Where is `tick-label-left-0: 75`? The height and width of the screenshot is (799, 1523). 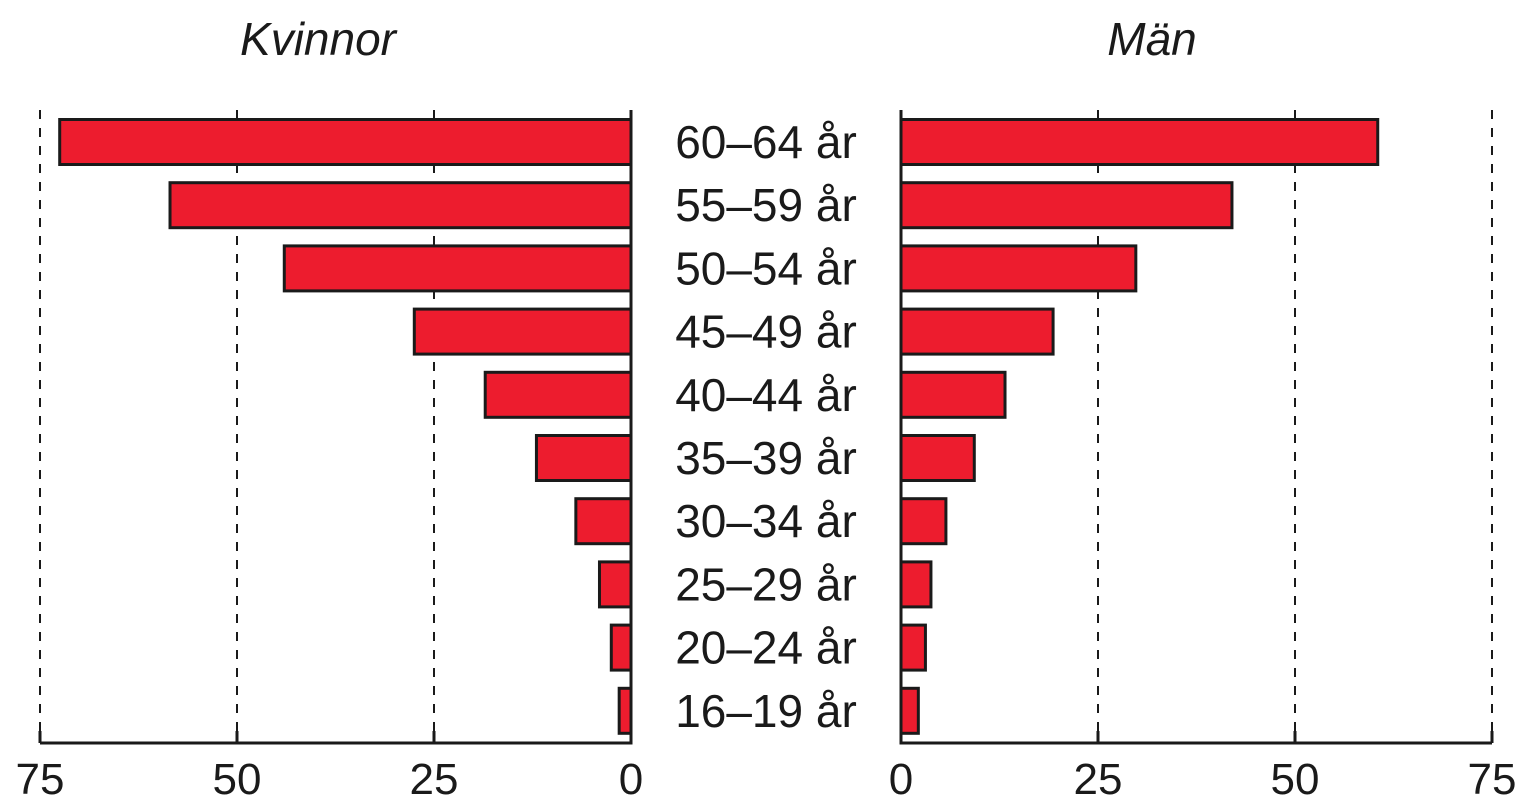 tick-label-left-0: 75 is located at coordinates (40, 777).